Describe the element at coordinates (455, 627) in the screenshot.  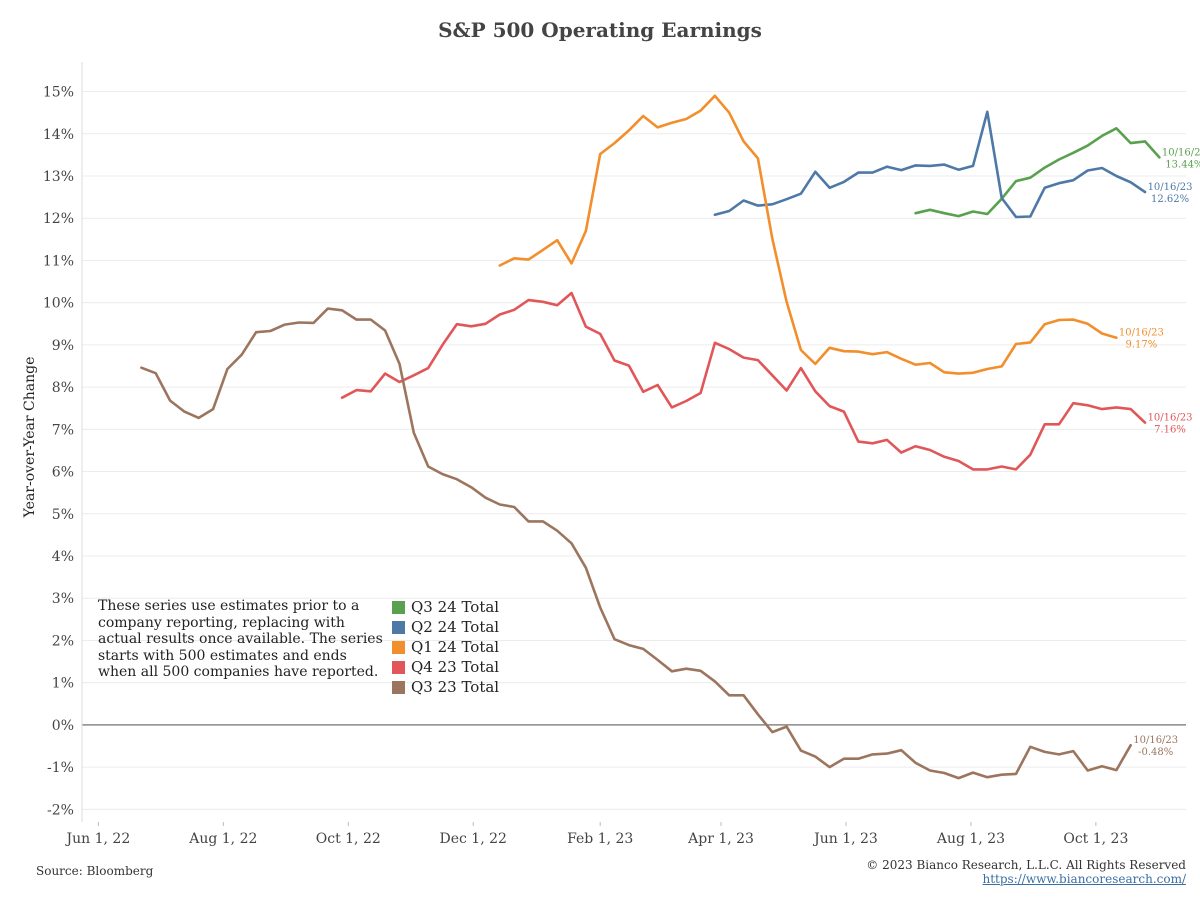
I see `legend-label: Q2 24 Total` at that location.